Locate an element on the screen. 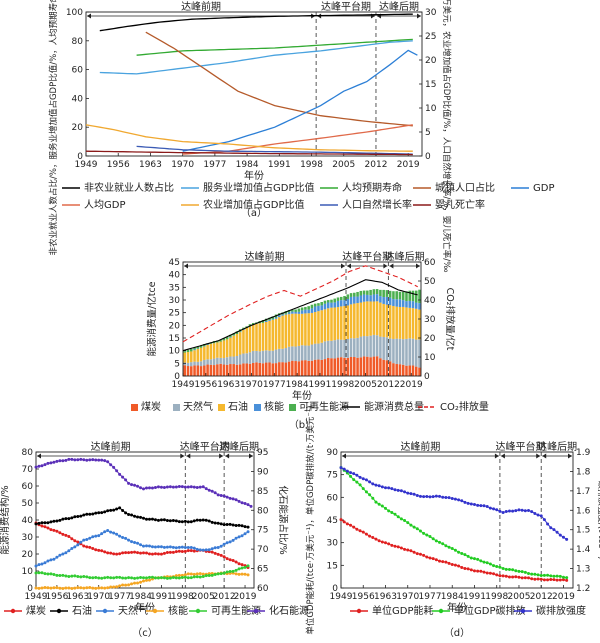 Image resolution: width=600 pixels, height=643 pixels. bar-天然气-1949 is located at coordinates (185, 364).